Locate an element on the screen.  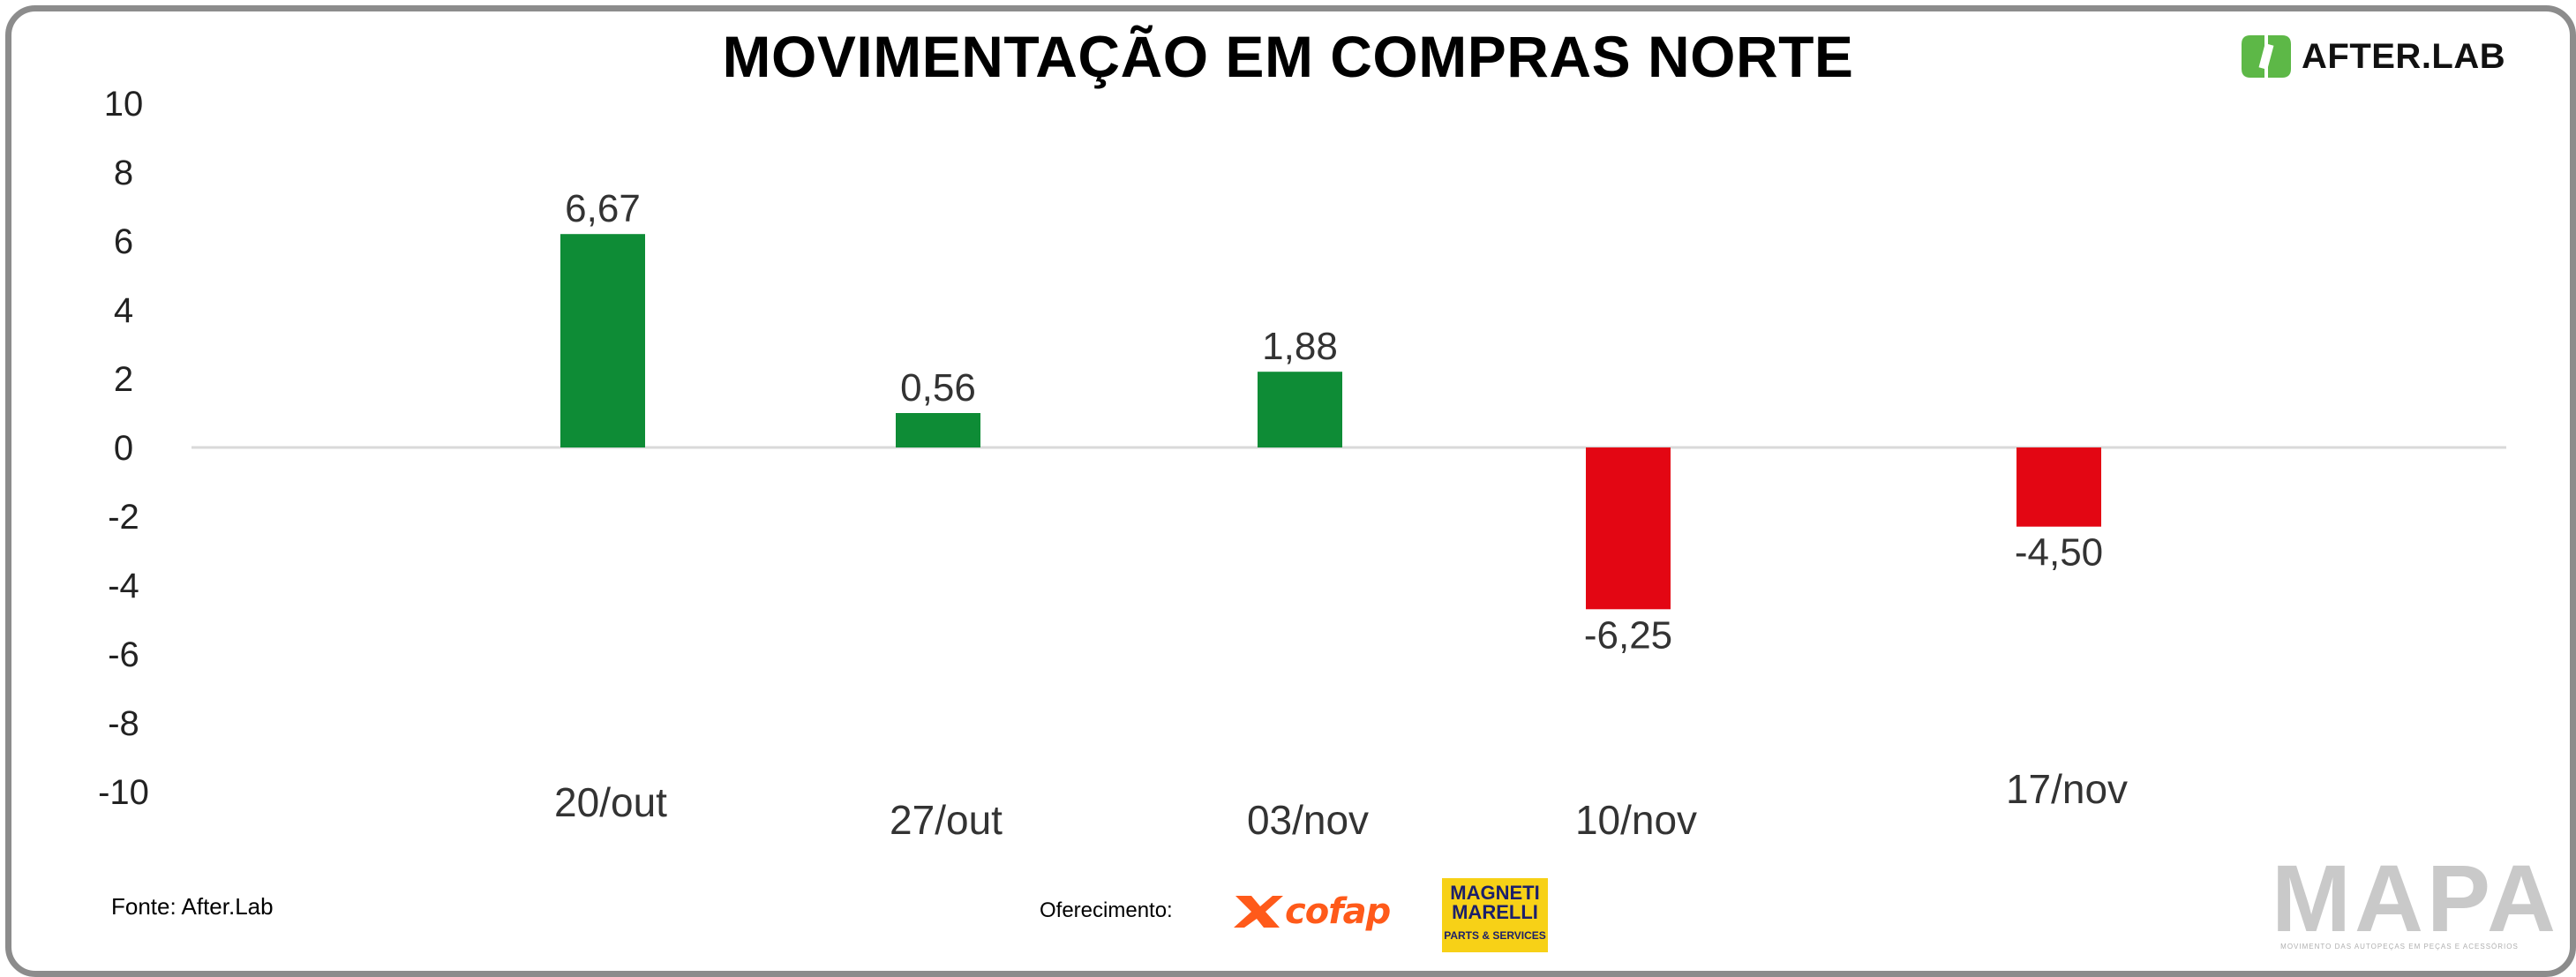
mapa-watermark-text: MAPA is located at coordinates (2415, 898).